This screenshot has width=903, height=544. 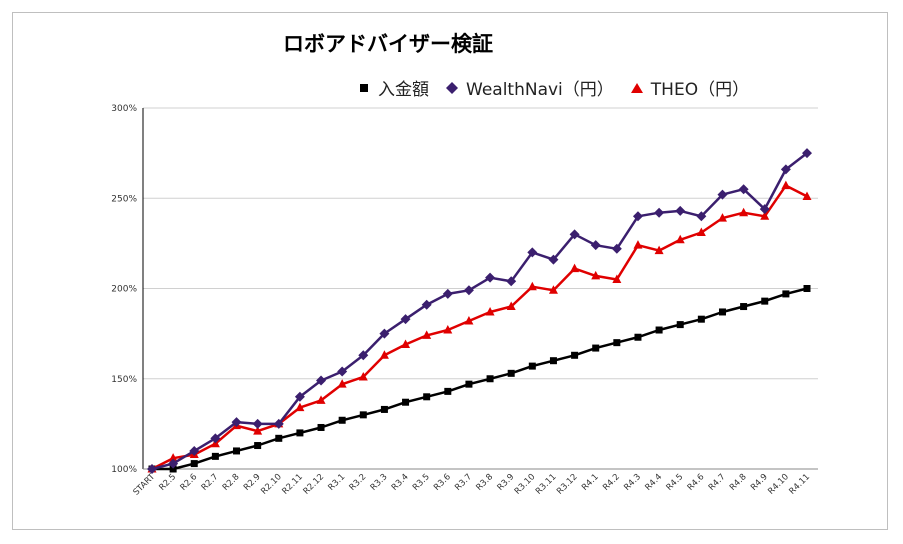 I want to click on legend-label-theo: THEO（円）, so click(x=700, y=90).